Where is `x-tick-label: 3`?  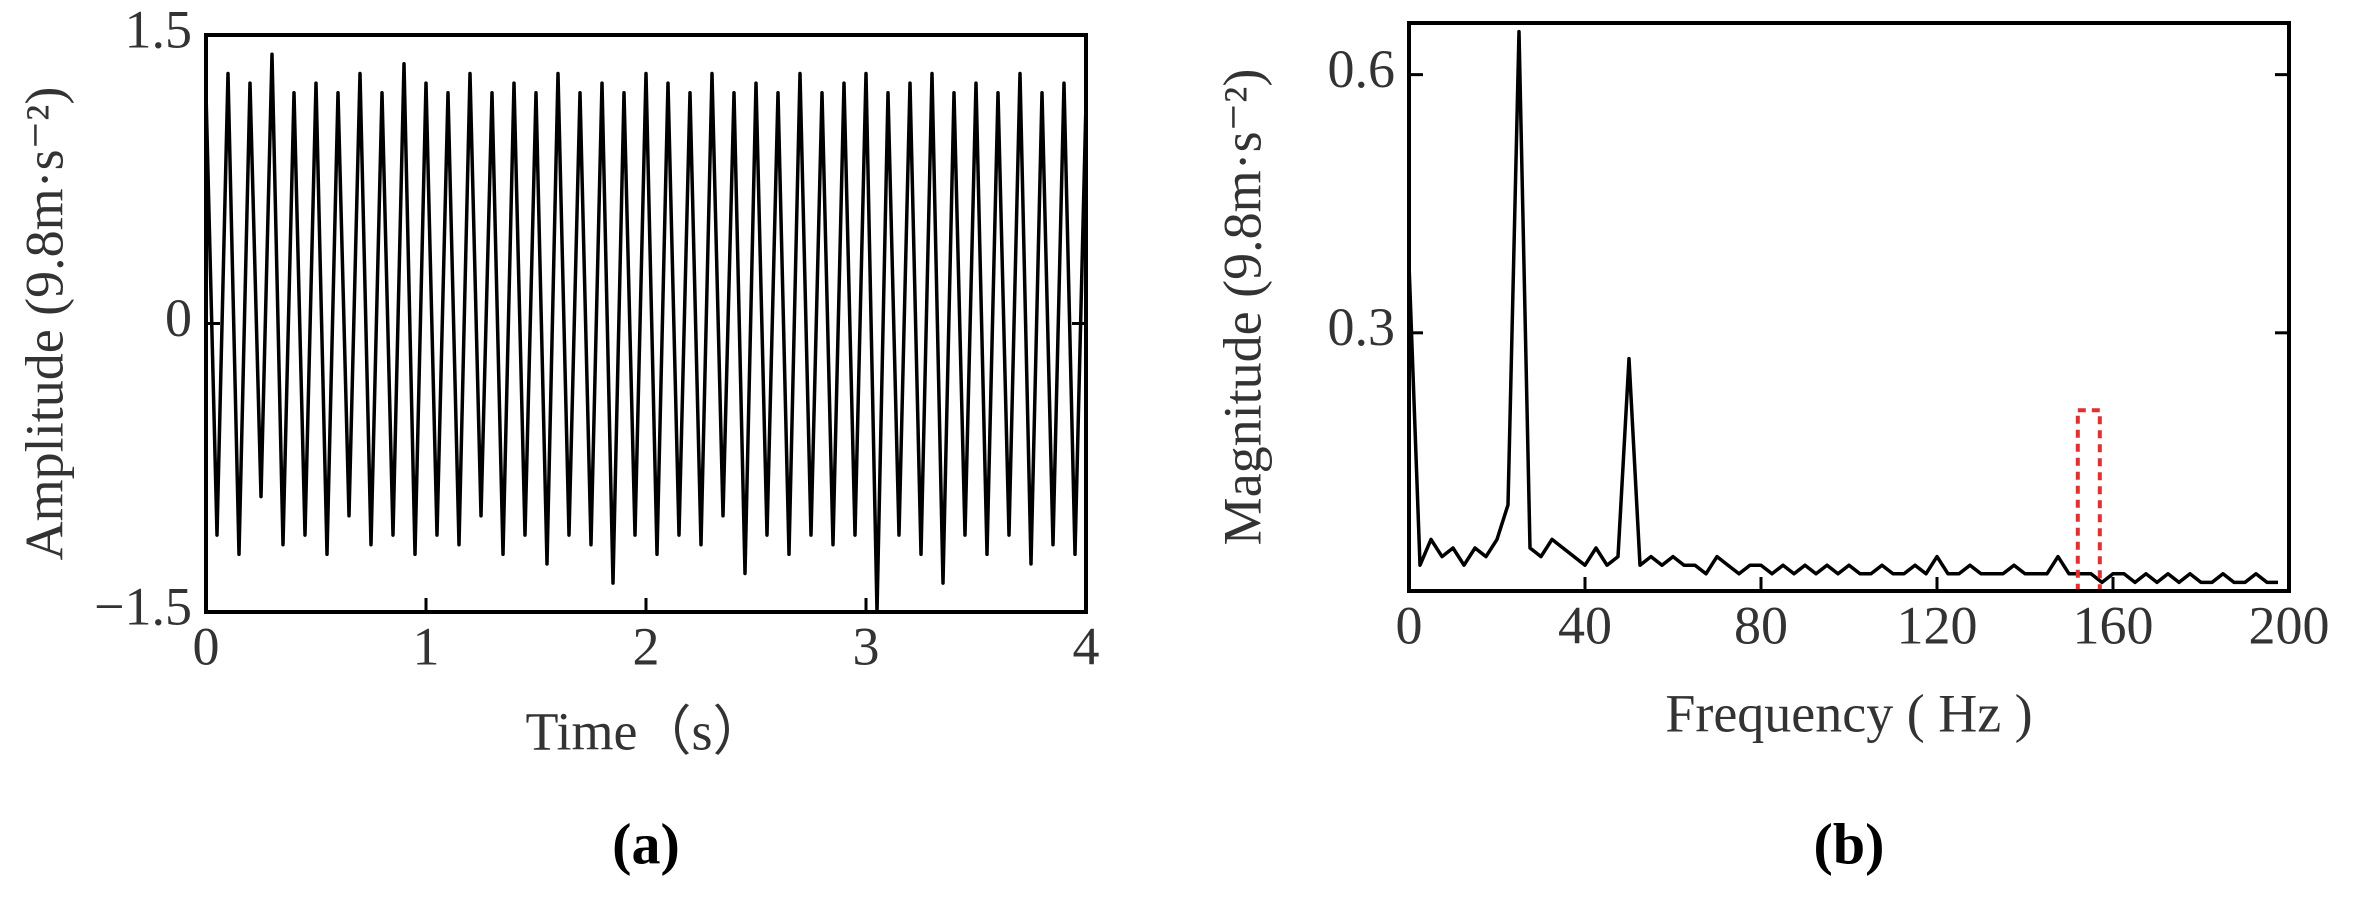 x-tick-label: 3 is located at coordinates (866, 646).